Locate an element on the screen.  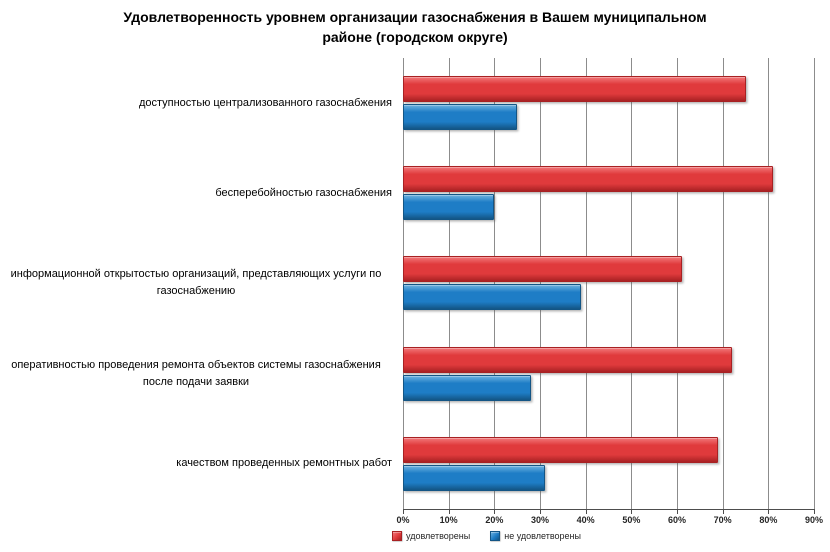
legend-item-не-удовлетворены: не удовлетворены is located at coordinates (535, 536).